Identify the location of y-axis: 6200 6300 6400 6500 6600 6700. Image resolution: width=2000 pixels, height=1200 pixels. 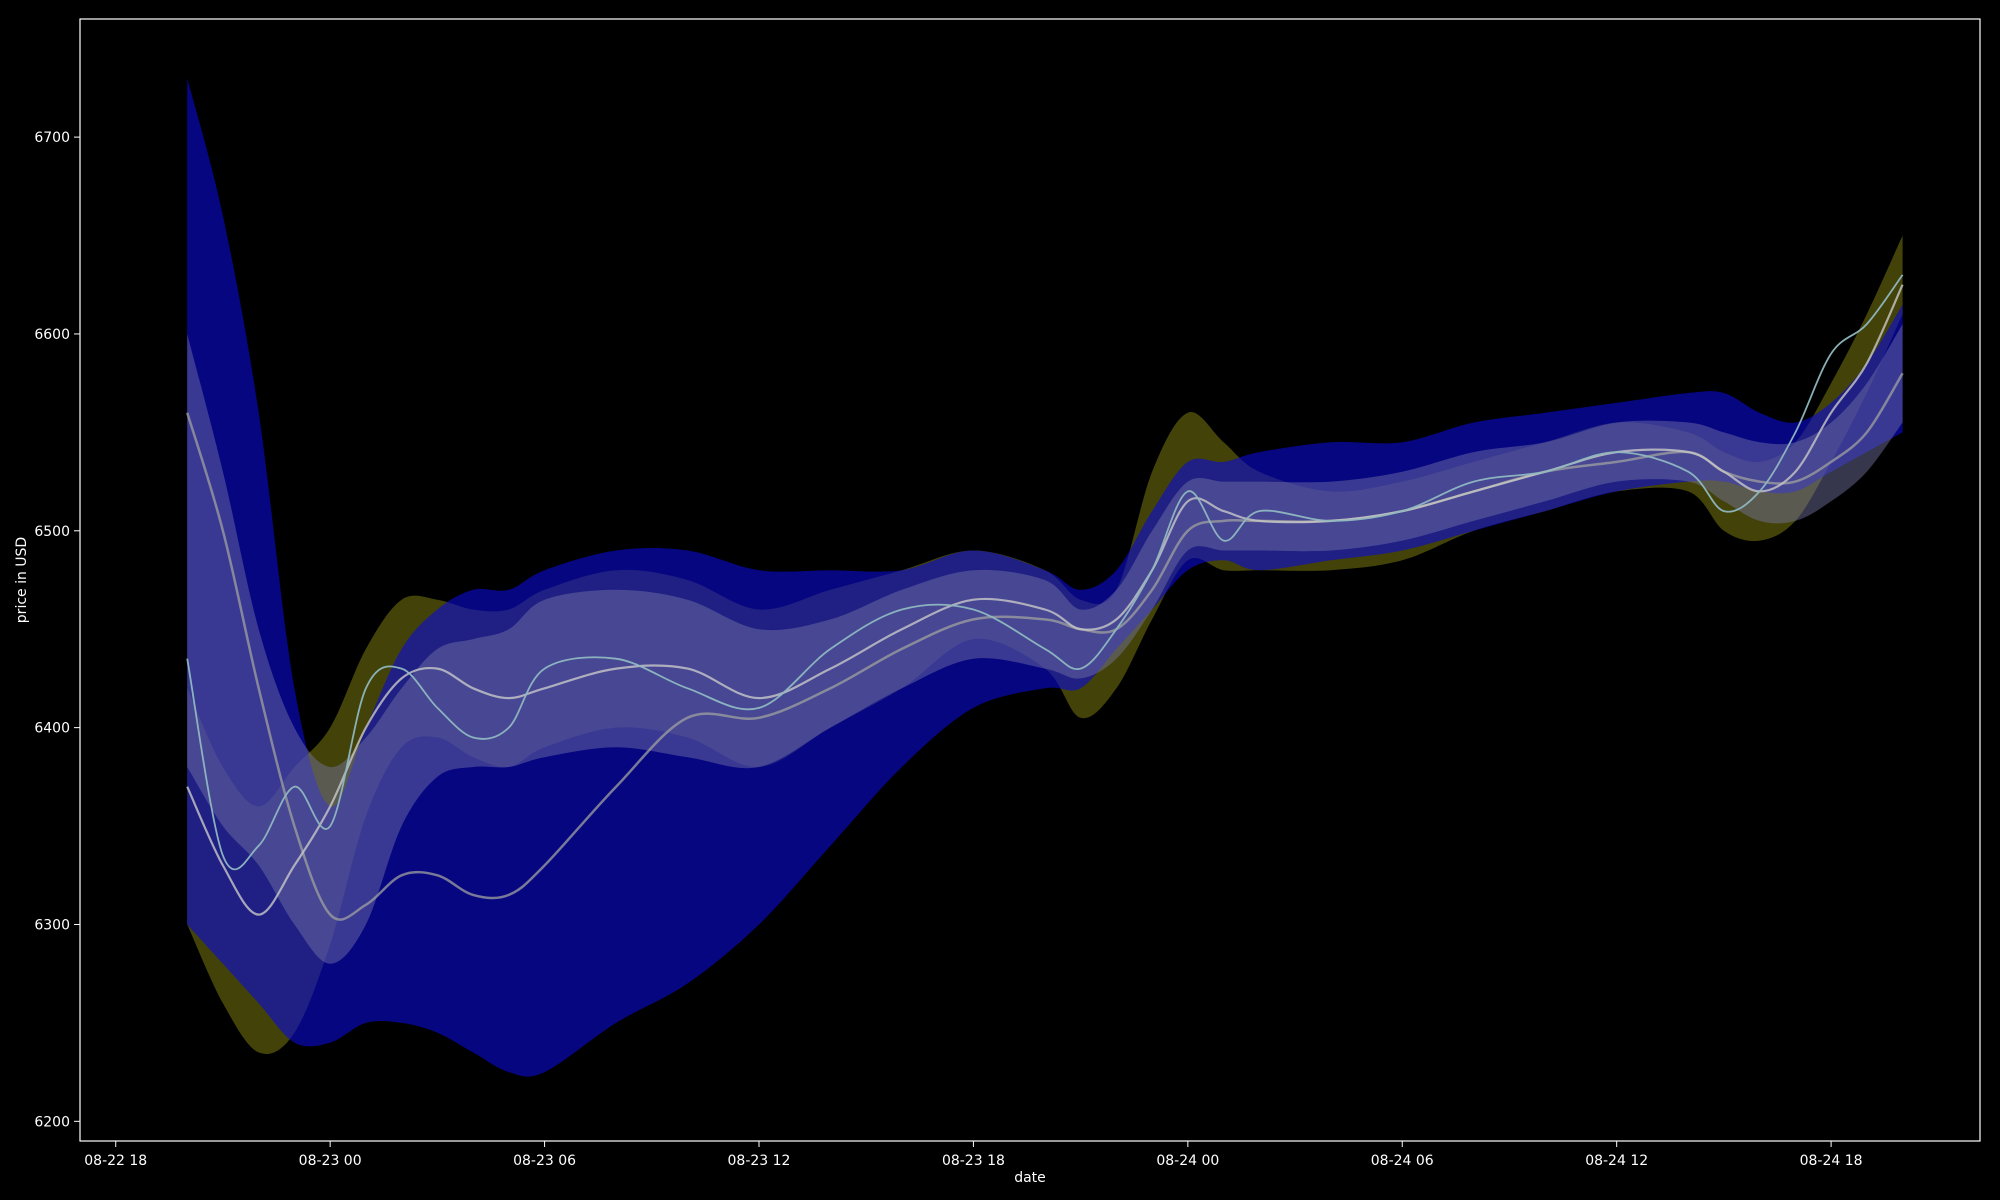
(57, 630).